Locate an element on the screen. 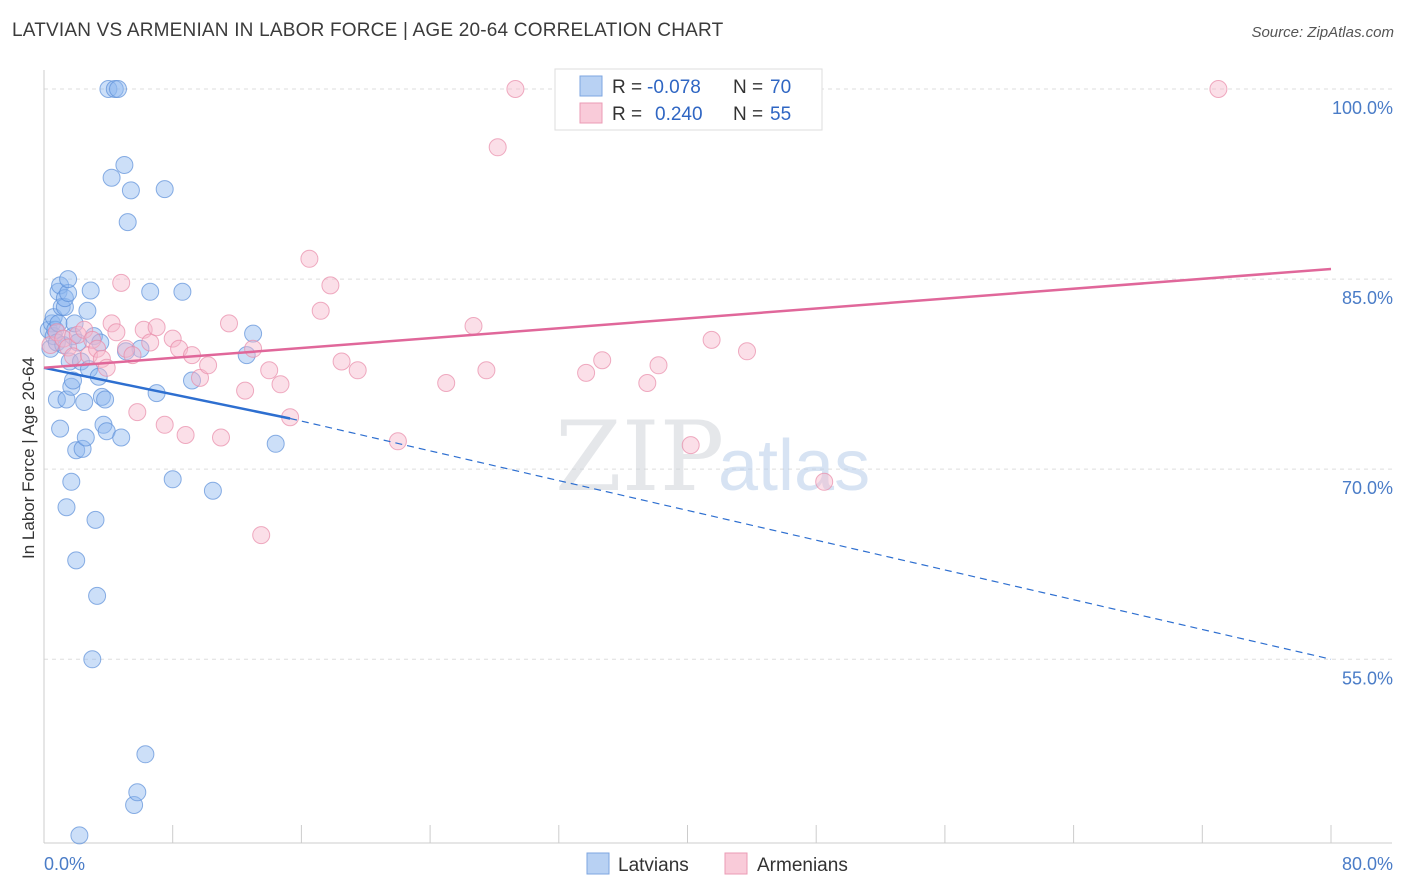  watermark-atlas: atlas is located at coordinates (794, 466).